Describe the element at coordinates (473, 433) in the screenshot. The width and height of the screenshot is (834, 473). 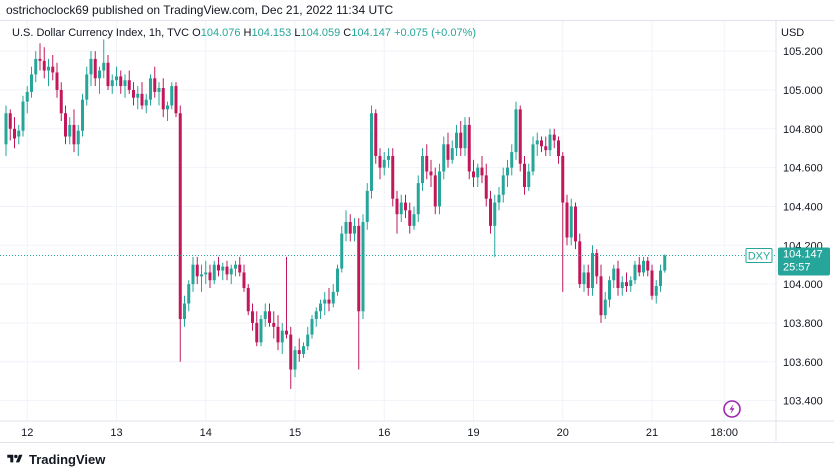
I see `x-tick-label: 19` at that location.